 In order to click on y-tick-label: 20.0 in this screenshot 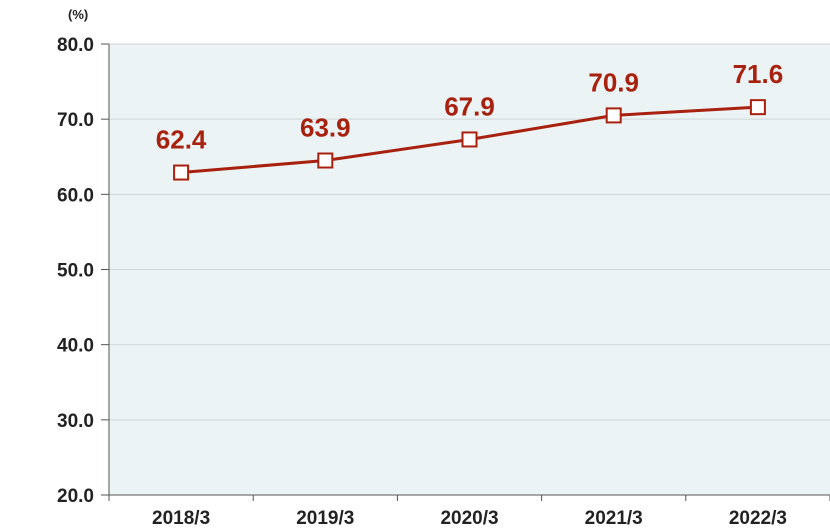, I will do `click(75, 496)`.